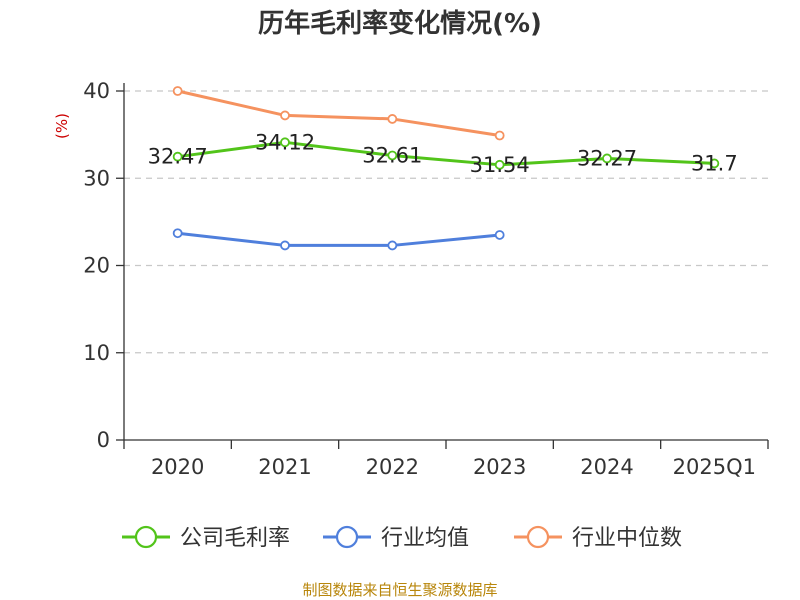 The height and width of the screenshot is (600, 800). What do you see at coordinates (453, 467) in the screenshot?
I see `x-tick-labels: 2020 2021 2022 2023 2024 2025Q1` at bounding box center [453, 467].